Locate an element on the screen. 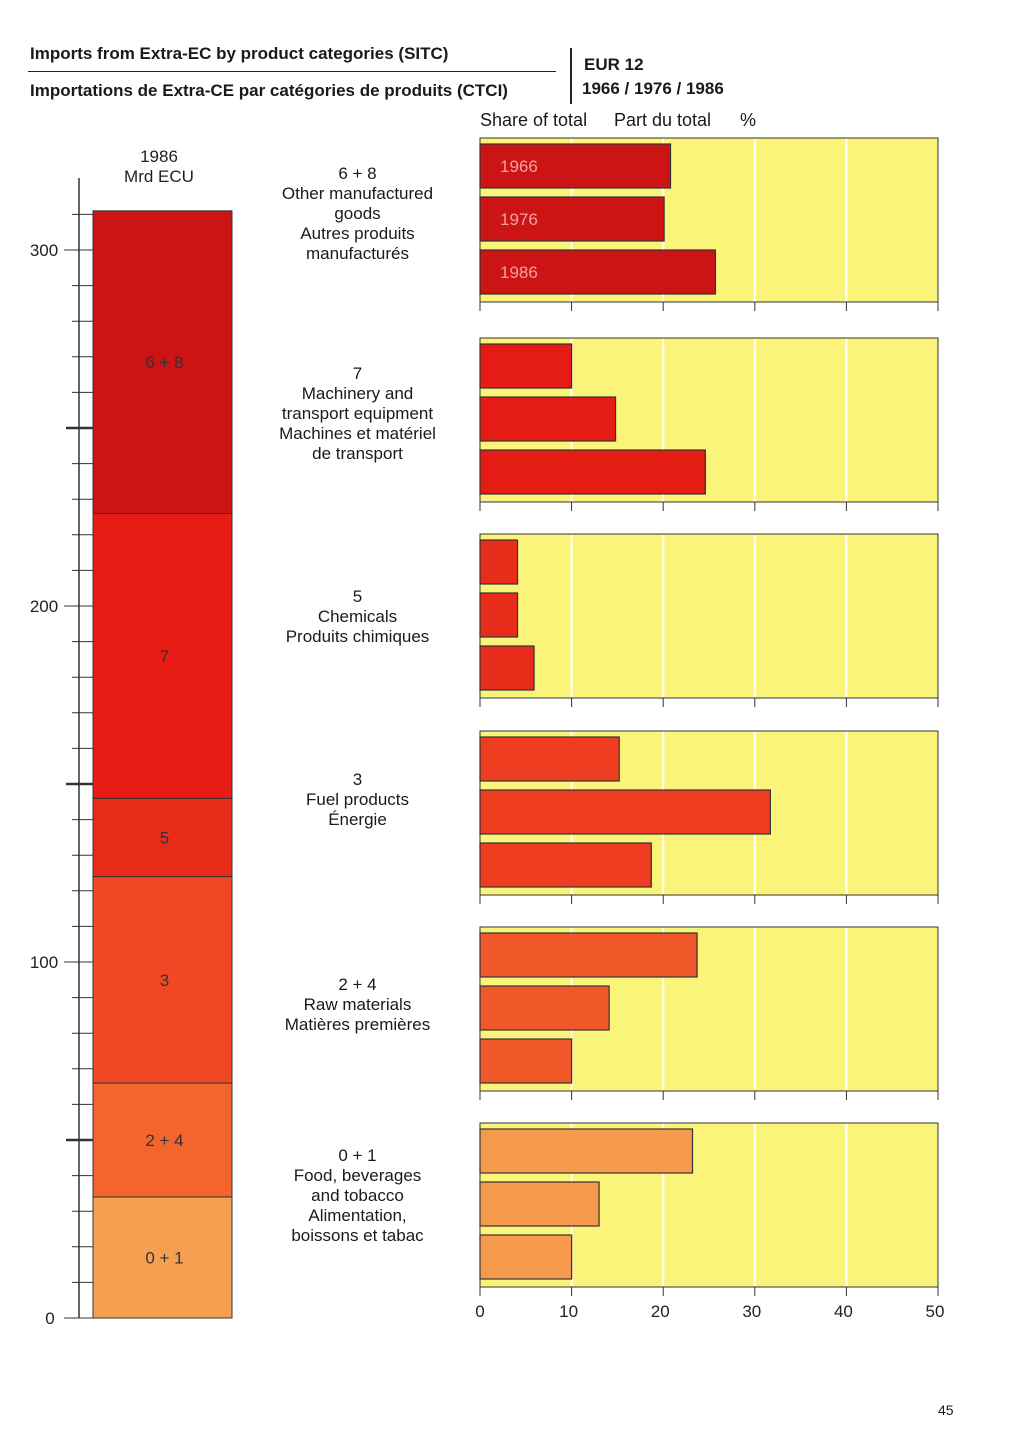 The width and height of the screenshot is (1024, 1448). category-label-2-4: 2 + 4 Raw materials Matières premières is located at coordinates (357, 1005).